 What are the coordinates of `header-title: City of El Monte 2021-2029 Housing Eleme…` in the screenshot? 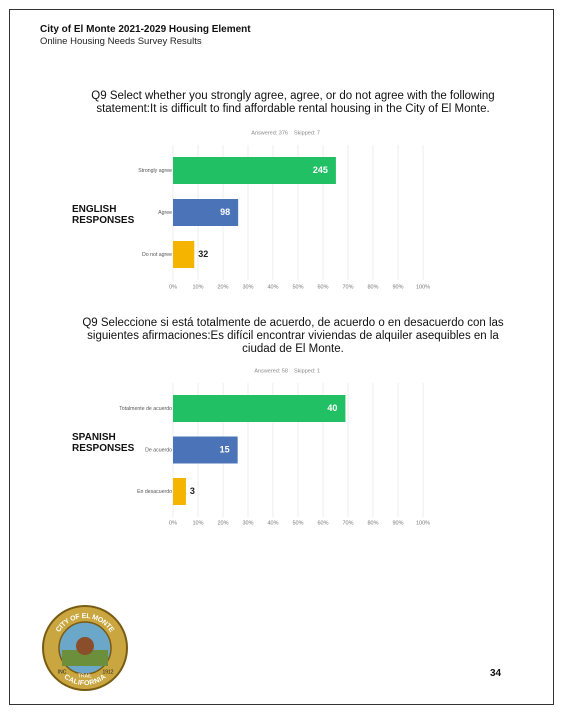 It's located at (145, 29).